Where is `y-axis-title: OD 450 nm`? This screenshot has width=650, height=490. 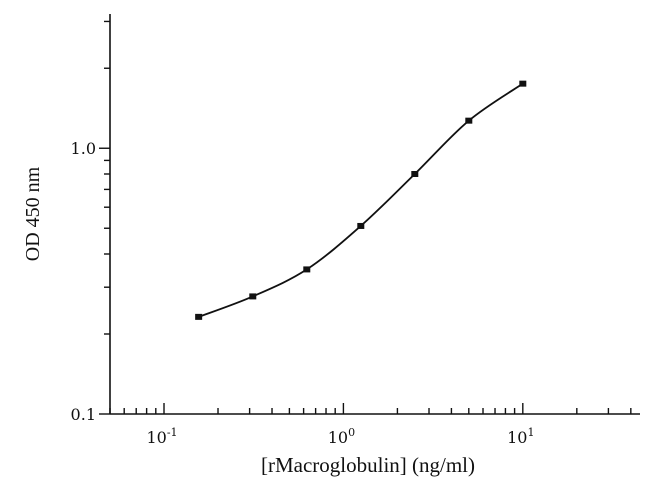 y-axis-title: OD 450 nm is located at coordinates (33, 213).